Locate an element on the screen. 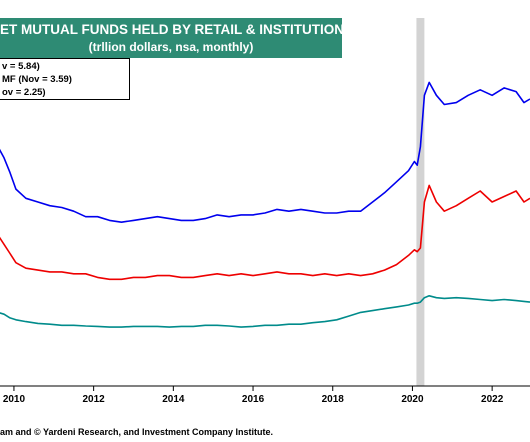 Image resolution: width=530 pixels, height=442 pixels. chart-legend: v = 5.84) MF (Nov = 3.59) ov = 2.25) is located at coordinates (65, 79).